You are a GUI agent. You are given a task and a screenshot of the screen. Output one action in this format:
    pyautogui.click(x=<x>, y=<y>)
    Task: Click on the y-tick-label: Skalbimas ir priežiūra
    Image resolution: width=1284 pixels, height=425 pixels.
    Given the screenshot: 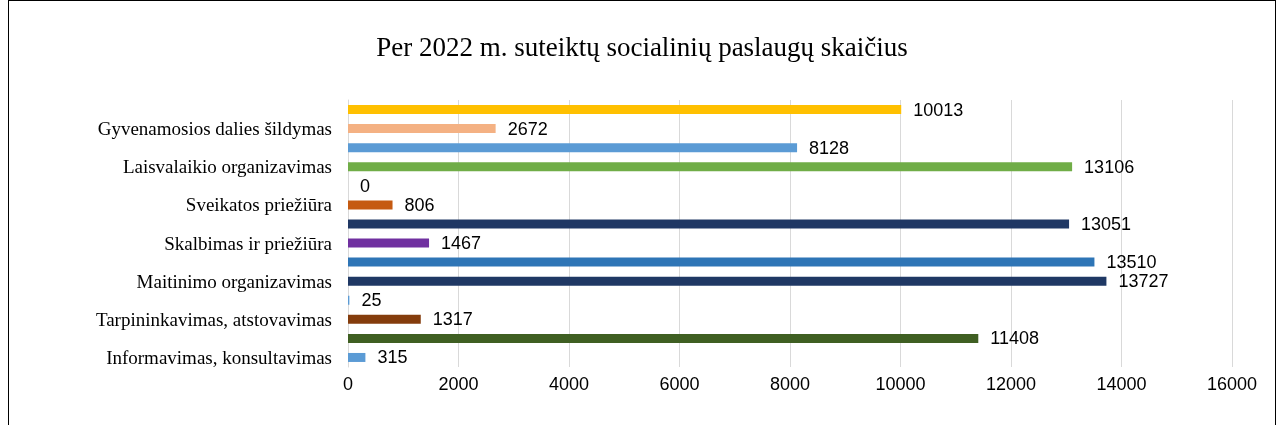 What is the action you would take?
    pyautogui.click(x=248, y=243)
    